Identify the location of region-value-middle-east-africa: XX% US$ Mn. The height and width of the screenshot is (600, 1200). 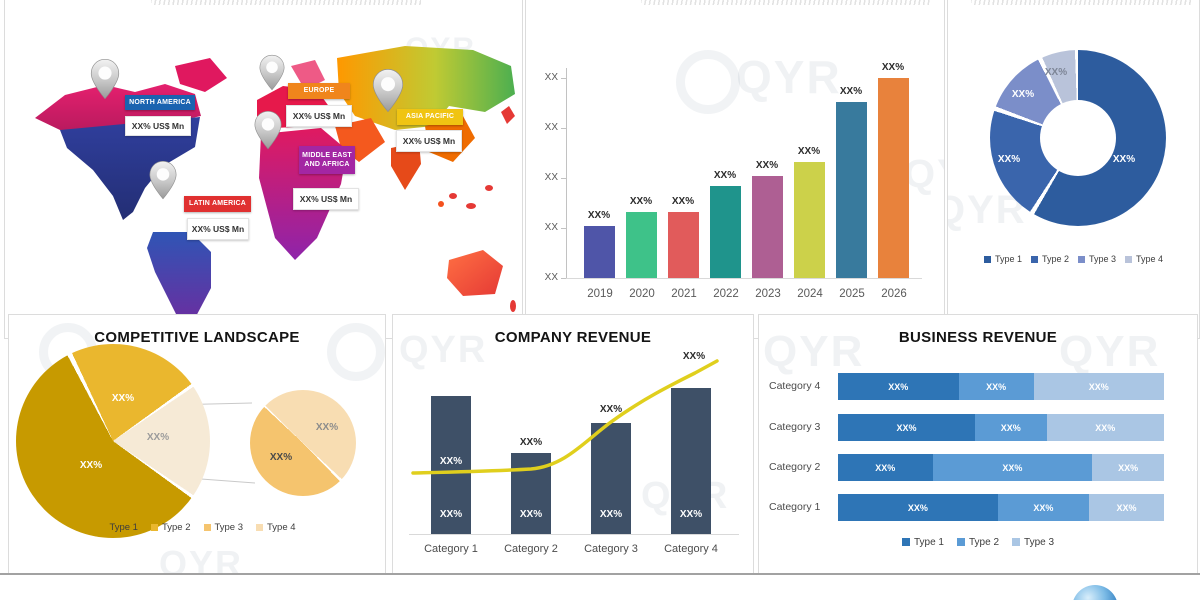
(326, 199).